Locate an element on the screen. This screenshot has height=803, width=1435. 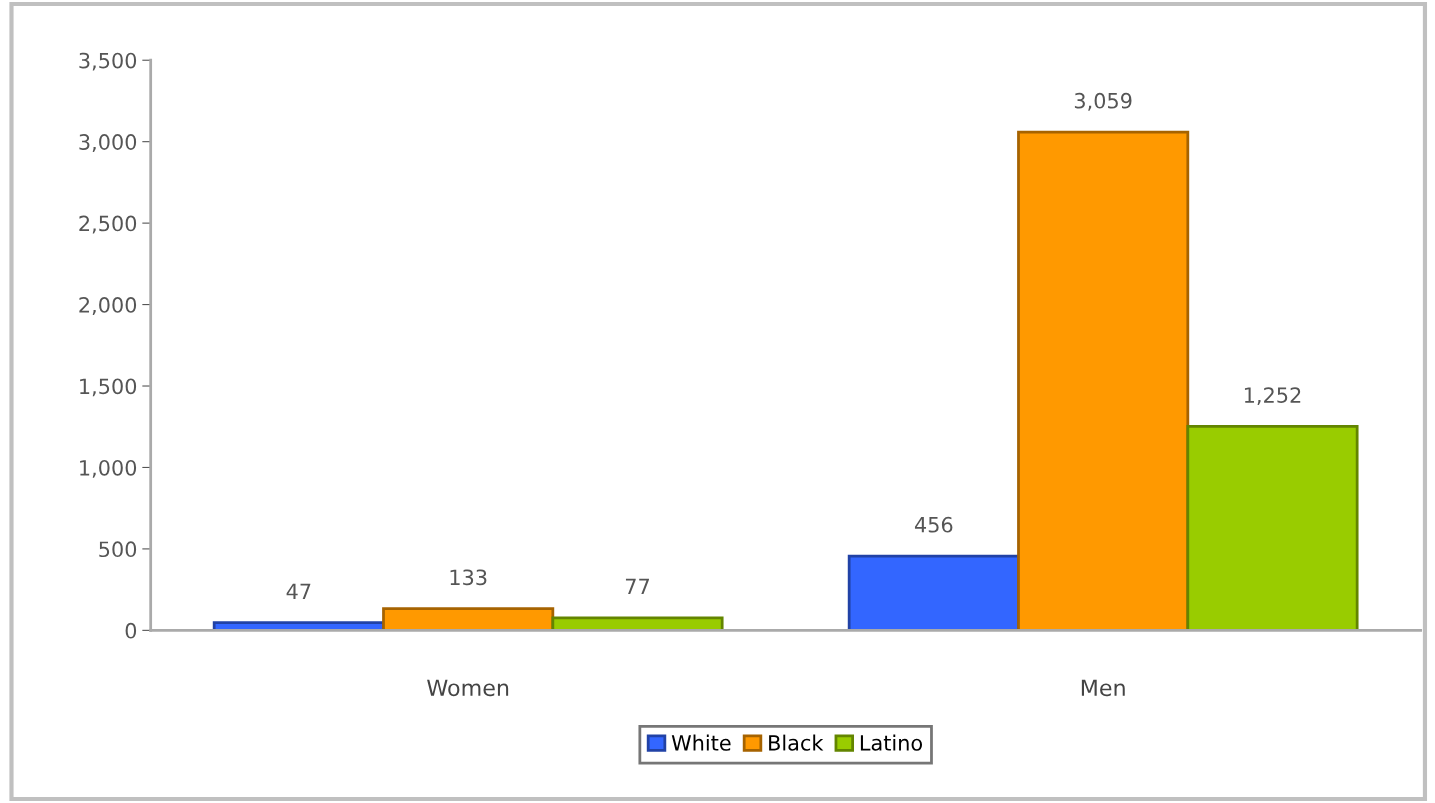
y-tick-label: 1,000 is located at coordinates (108, 468).